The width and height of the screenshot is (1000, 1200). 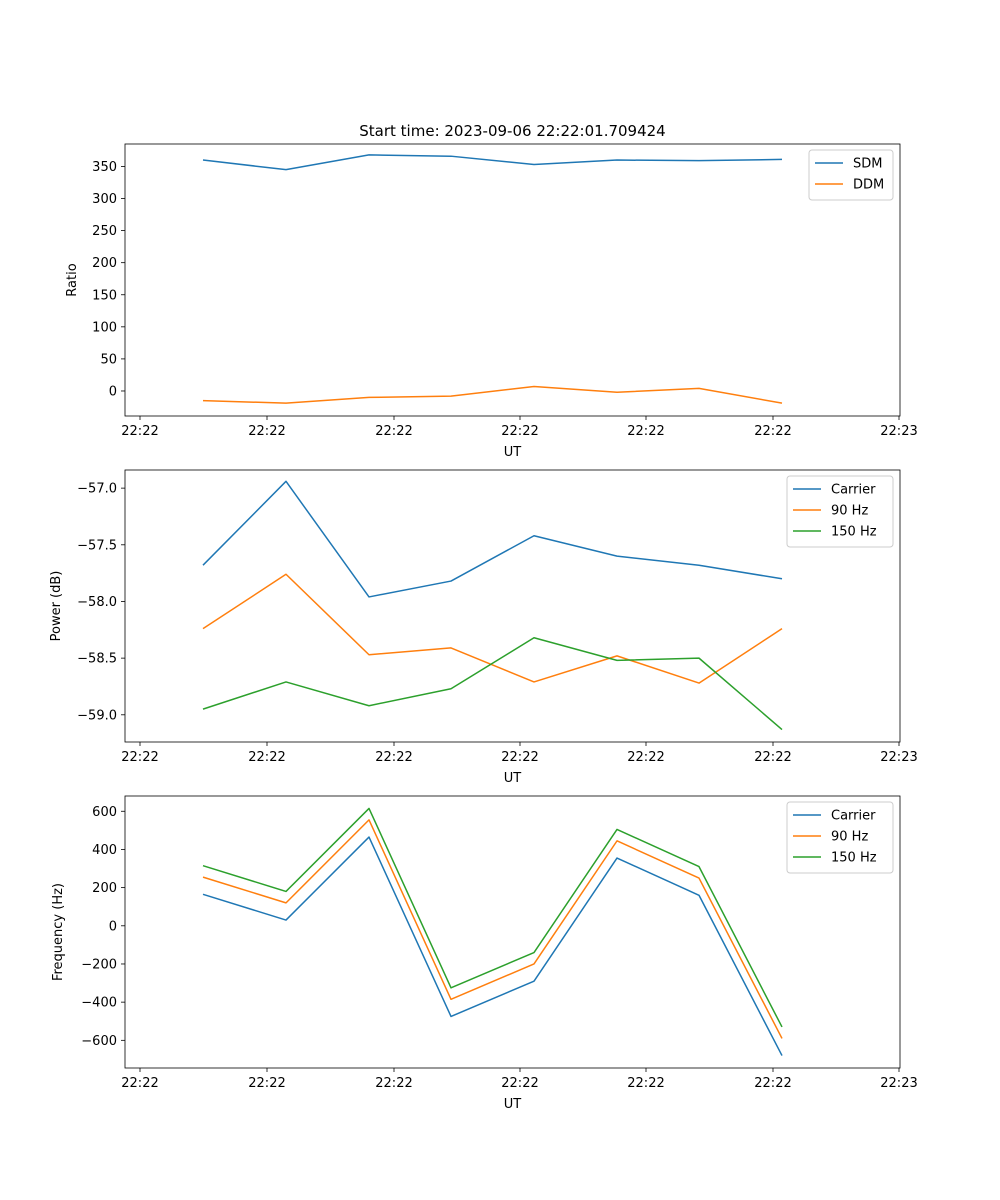 What do you see at coordinates (104, 167) in the screenshot?
I see `ratio-chart-y-tick-label: 350` at bounding box center [104, 167].